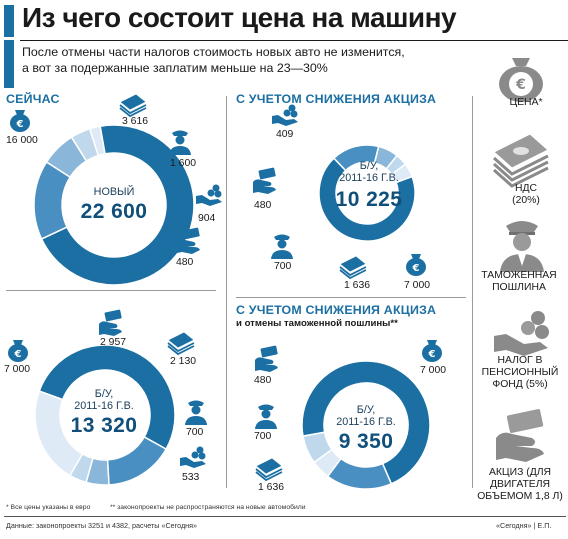 This screenshot has height=539, width=568. What do you see at coordinates (48, 507) in the screenshot?
I see `footnote-prices: * Все цены указаны в евро` at bounding box center [48, 507].